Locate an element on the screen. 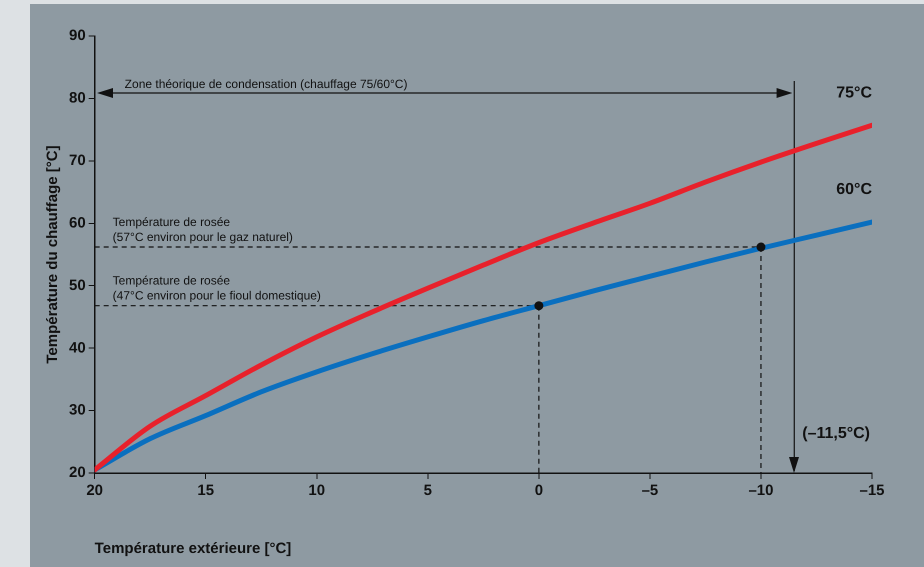 The image size is (924, 567). y-axis-title: Température du chauffage [°C] is located at coordinates (53, 254).